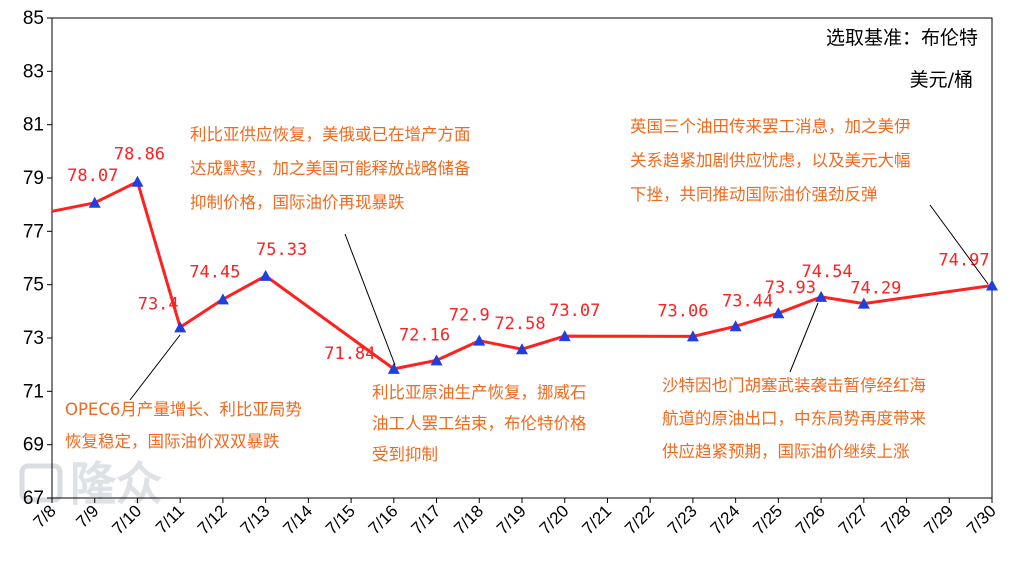 The height and width of the screenshot is (565, 1010). I want to click on x-tick-label: 7/29, so click(938, 519).